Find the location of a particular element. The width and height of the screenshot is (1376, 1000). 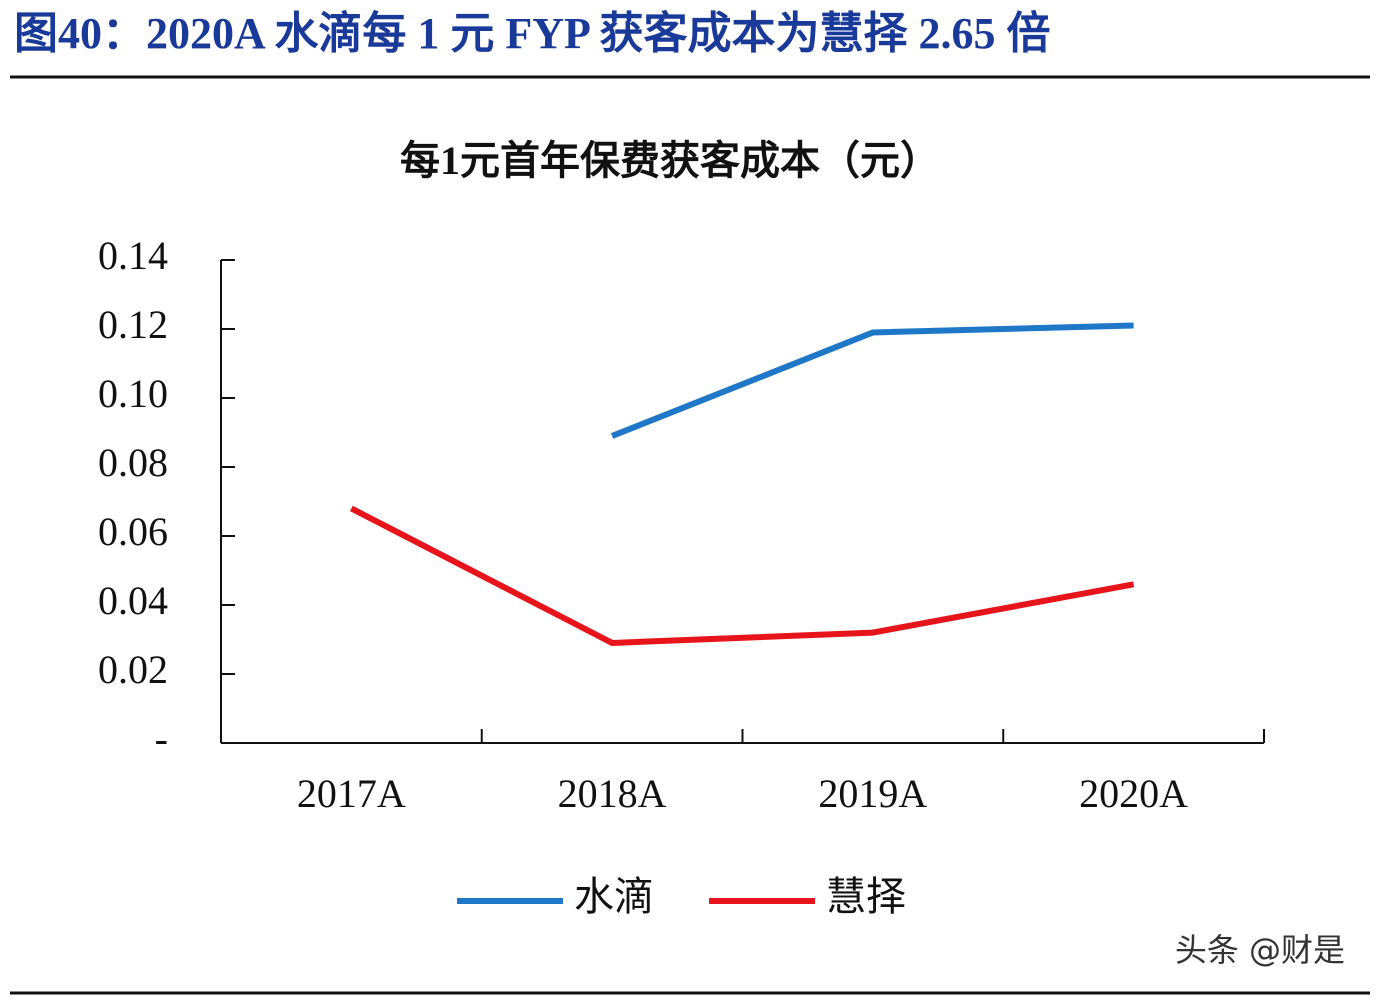

y-tick-label: 0.08 is located at coordinates (133, 462).